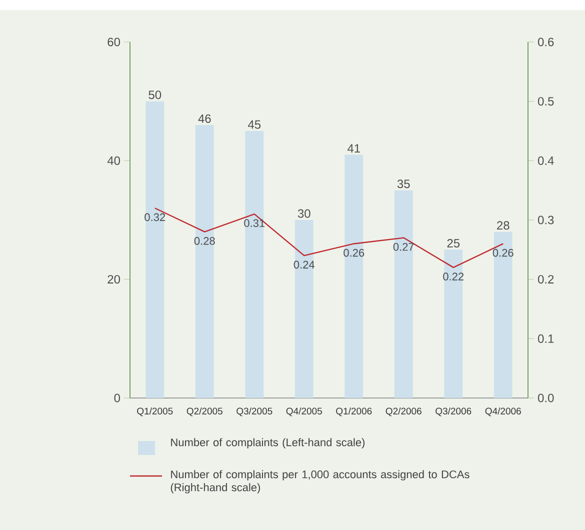 The image size is (585, 530). I want to click on x-tick-label: Q2/2005, so click(204, 411).